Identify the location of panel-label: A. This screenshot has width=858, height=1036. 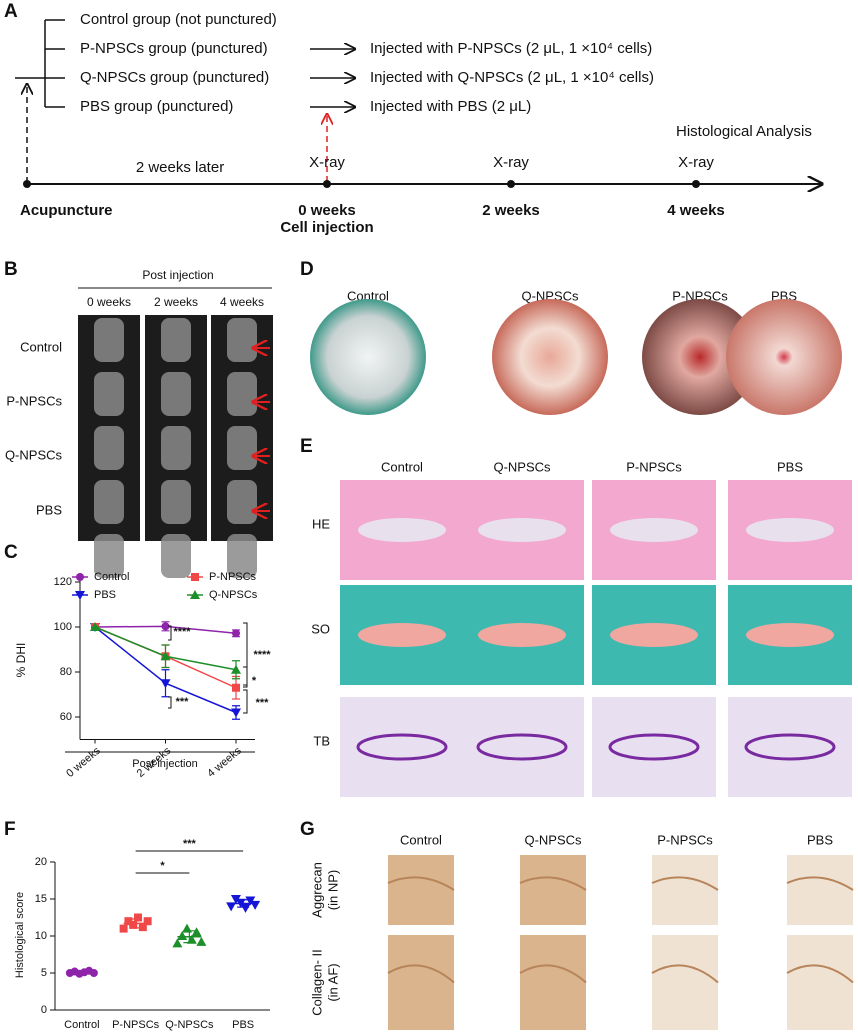
(11, 11).